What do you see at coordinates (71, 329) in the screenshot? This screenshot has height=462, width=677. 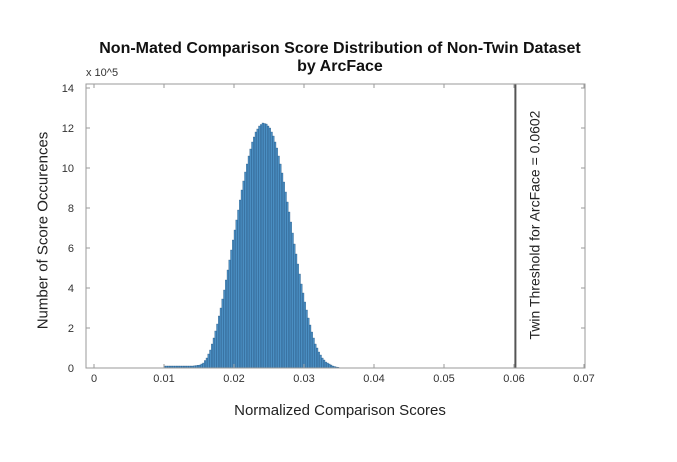 I see `y-tick-label: 2` at bounding box center [71, 329].